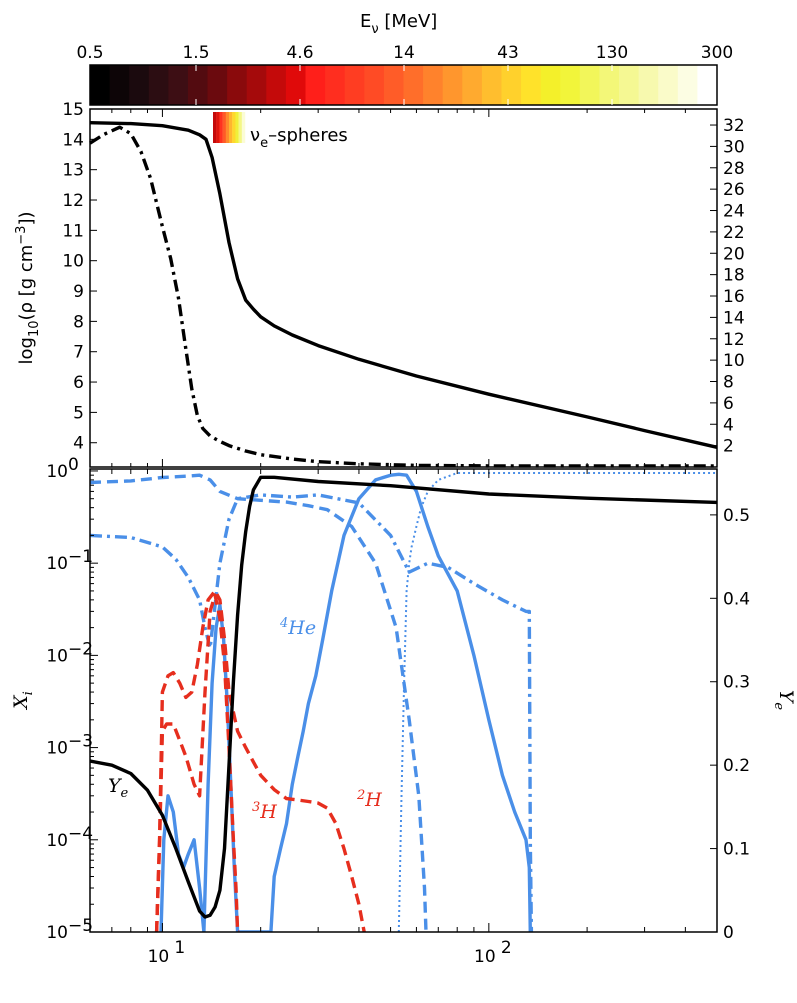 This screenshot has width=797, height=1003. I want to click on tritium-label-display: 3H, so click(264, 811).